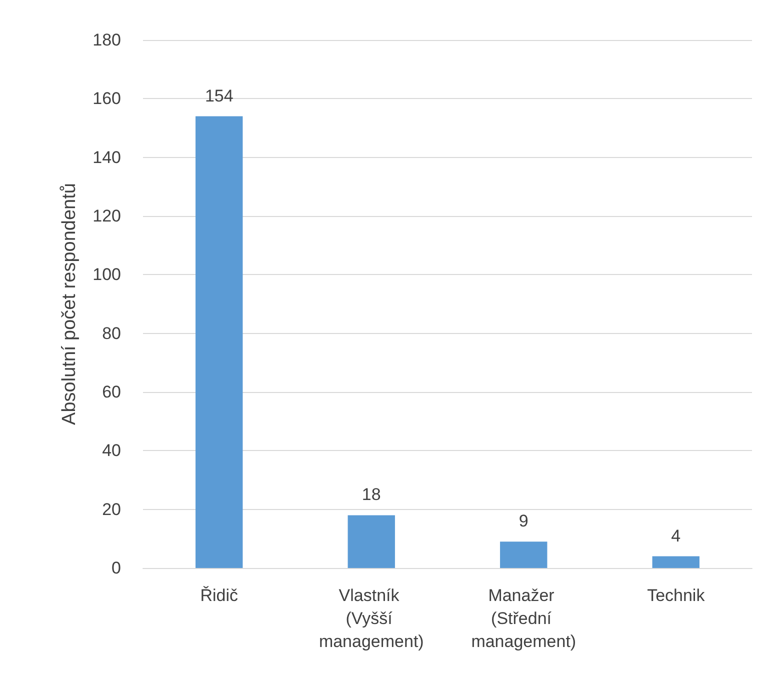 The image size is (772, 681). I want to click on data-label: 9, so click(523, 521).